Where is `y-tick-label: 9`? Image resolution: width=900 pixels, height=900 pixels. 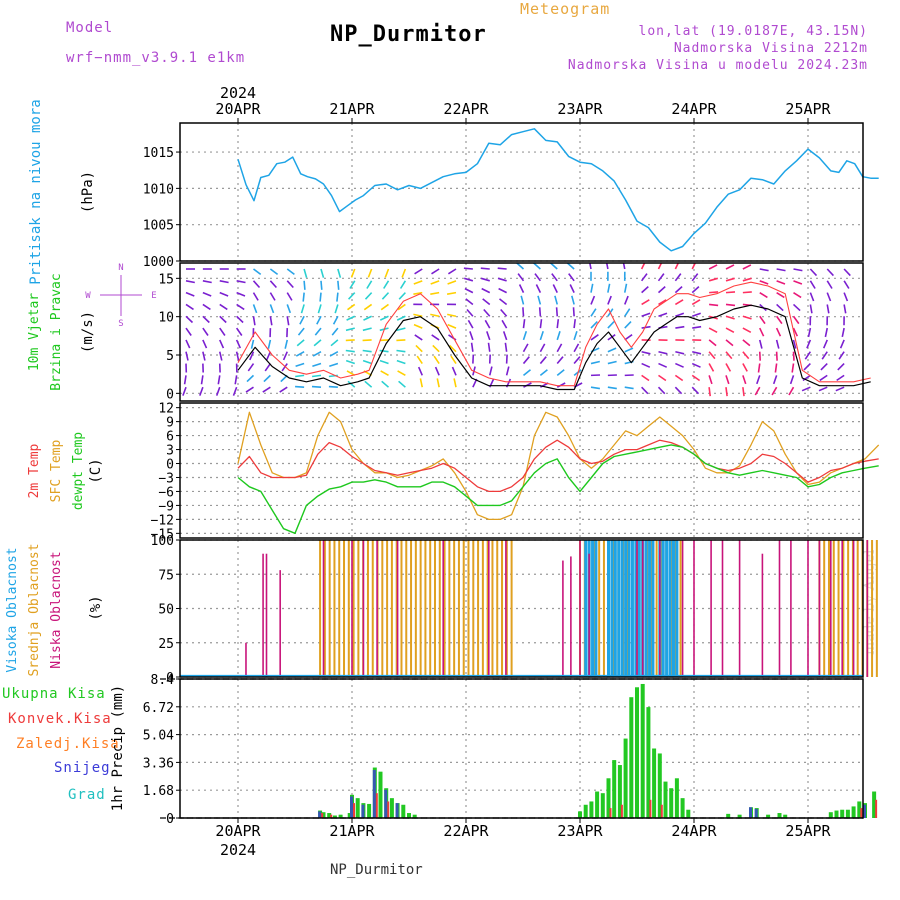
y-tick-label: 9 is located at coordinates (170, 423).